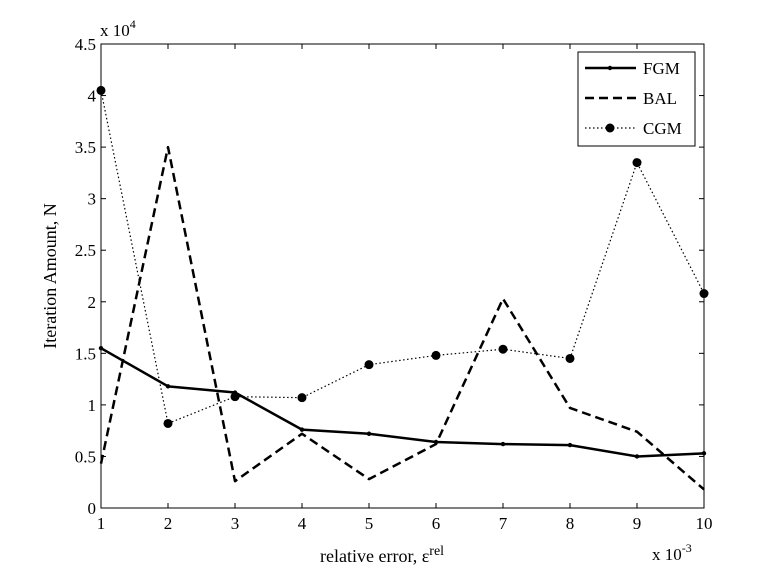 This screenshot has width=776, height=573. Describe the element at coordinates (436, 551) in the screenshot. I see `x-axis-label-superscript: rel` at that location.